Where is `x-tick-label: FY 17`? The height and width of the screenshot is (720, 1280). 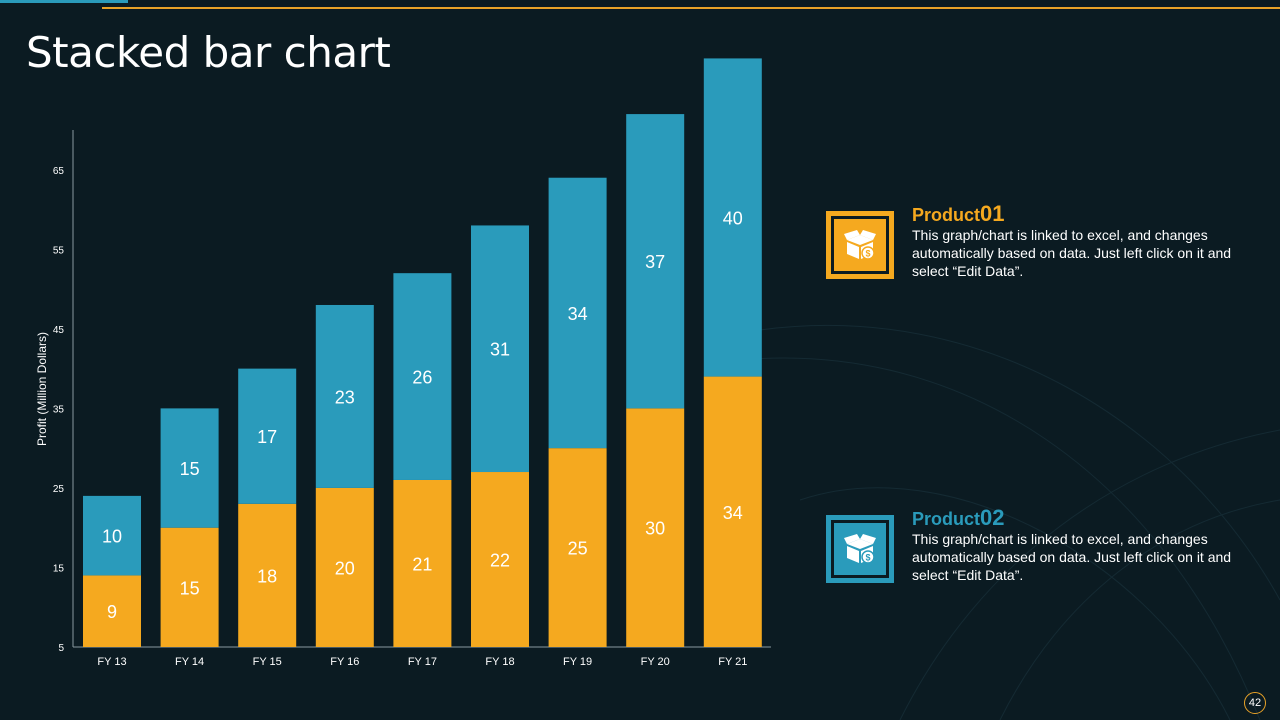
x-tick-label: FY 17 is located at coordinates (422, 662).